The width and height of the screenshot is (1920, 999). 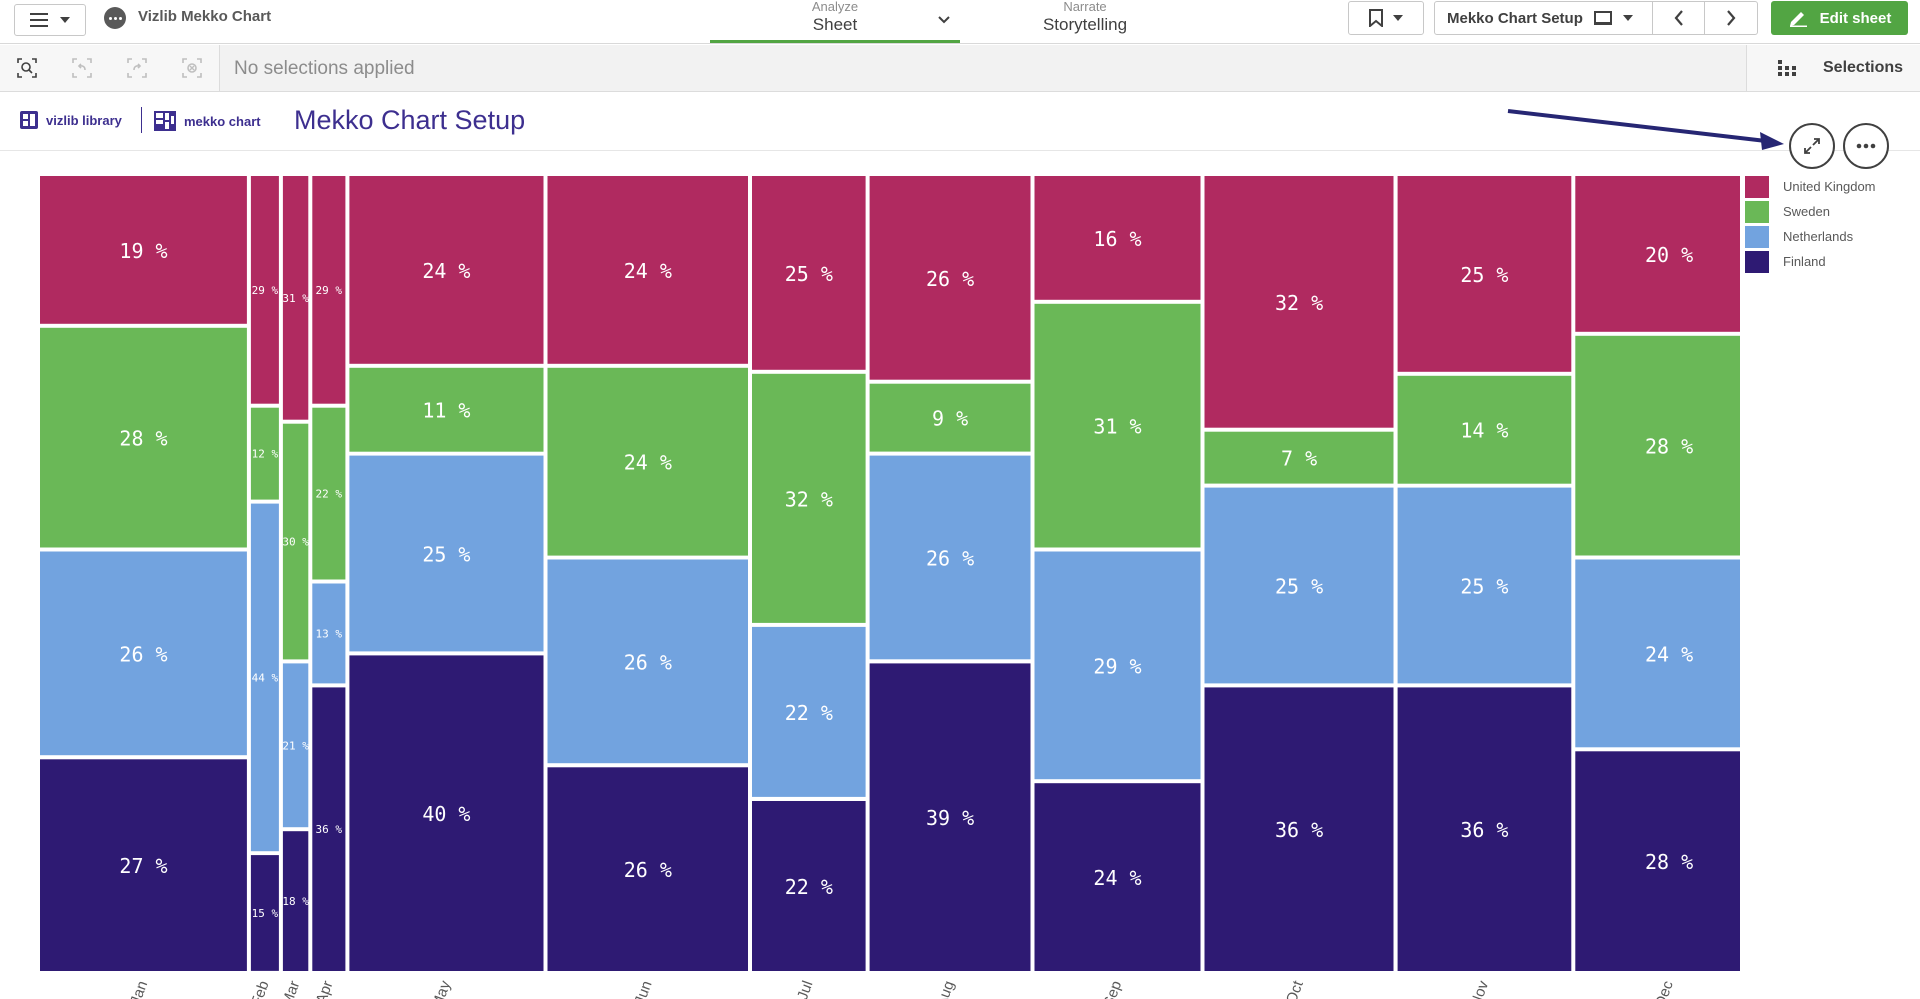 I want to click on sheet-navigator: Mekko Chart Setup, so click(x=1596, y=18).